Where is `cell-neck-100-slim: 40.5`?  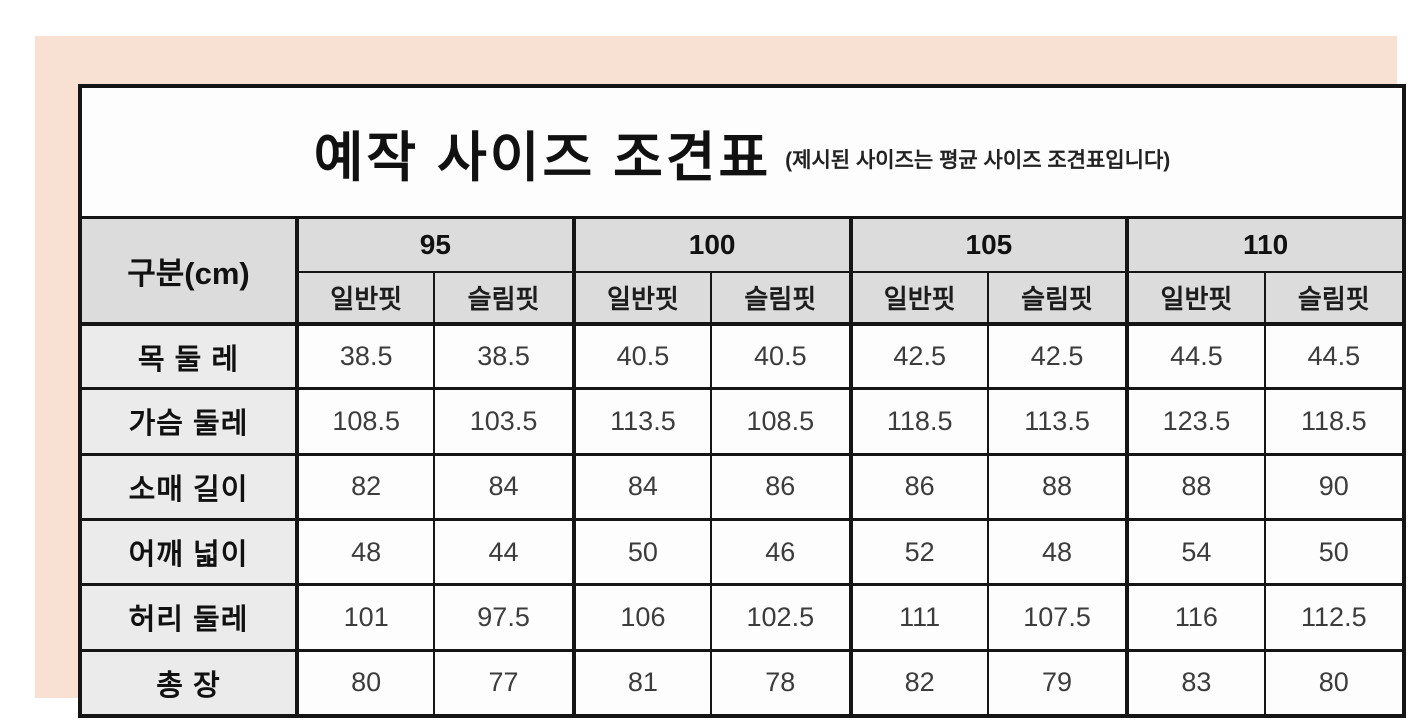
cell-neck-100-slim: 40.5 is located at coordinates (779, 355).